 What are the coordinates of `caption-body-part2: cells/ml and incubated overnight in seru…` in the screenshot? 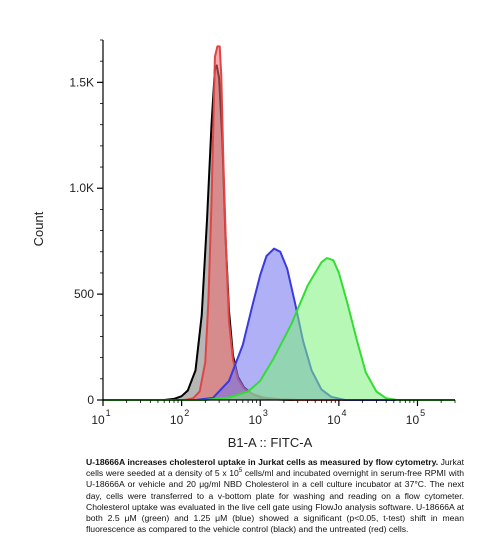 It's located at (275, 501).